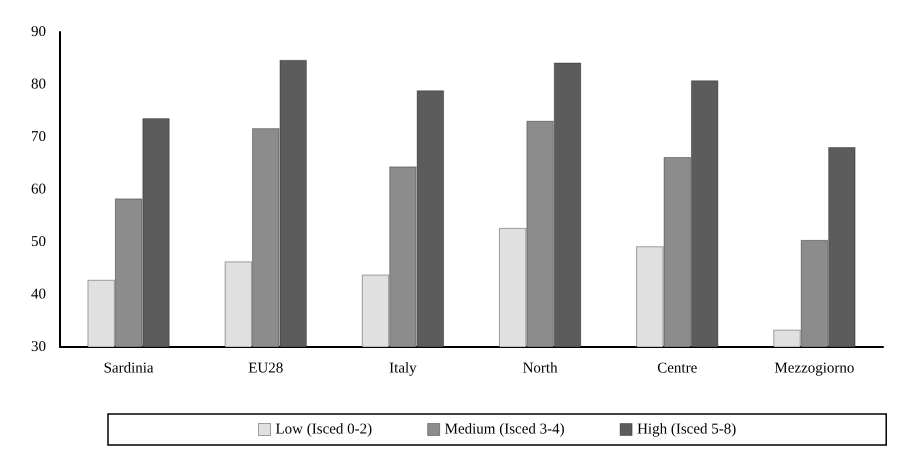  I want to click on legend-label: High (Isced 5-8), so click(686, 430).